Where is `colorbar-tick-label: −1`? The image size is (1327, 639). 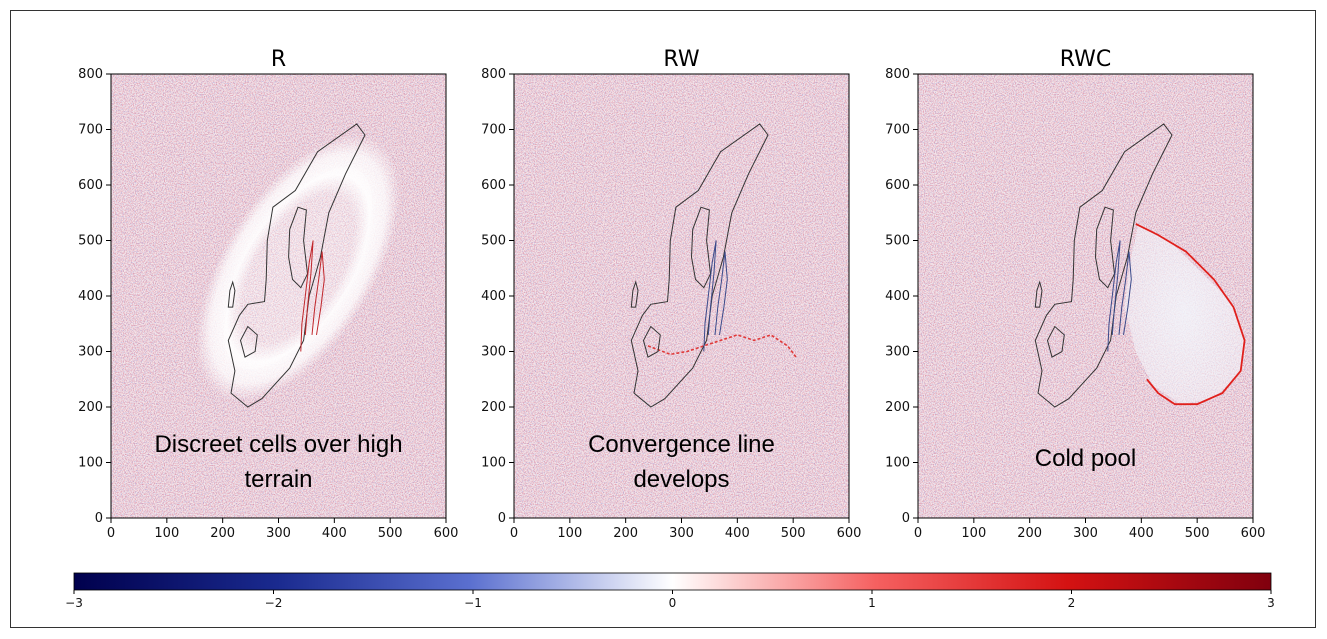 colorbar-tick-label: −1 is located at coordinates (473, 603).